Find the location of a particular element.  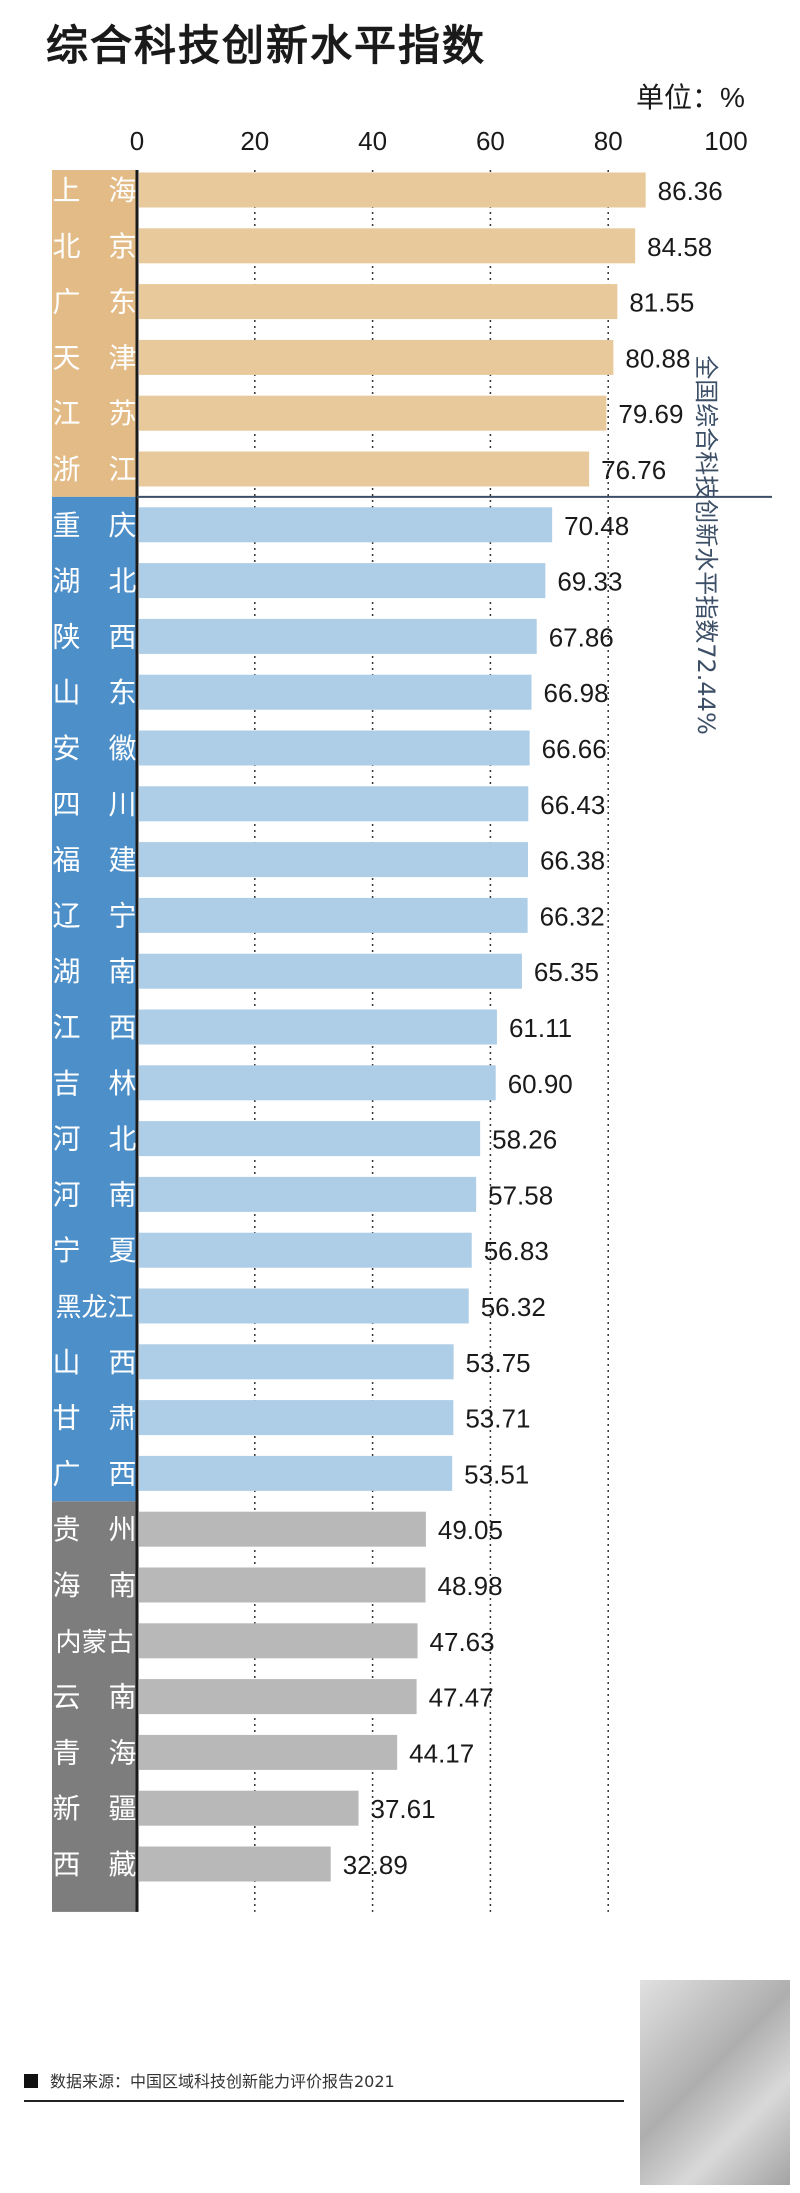

category-label: 陕 西 is located at coordinates (94, 636).